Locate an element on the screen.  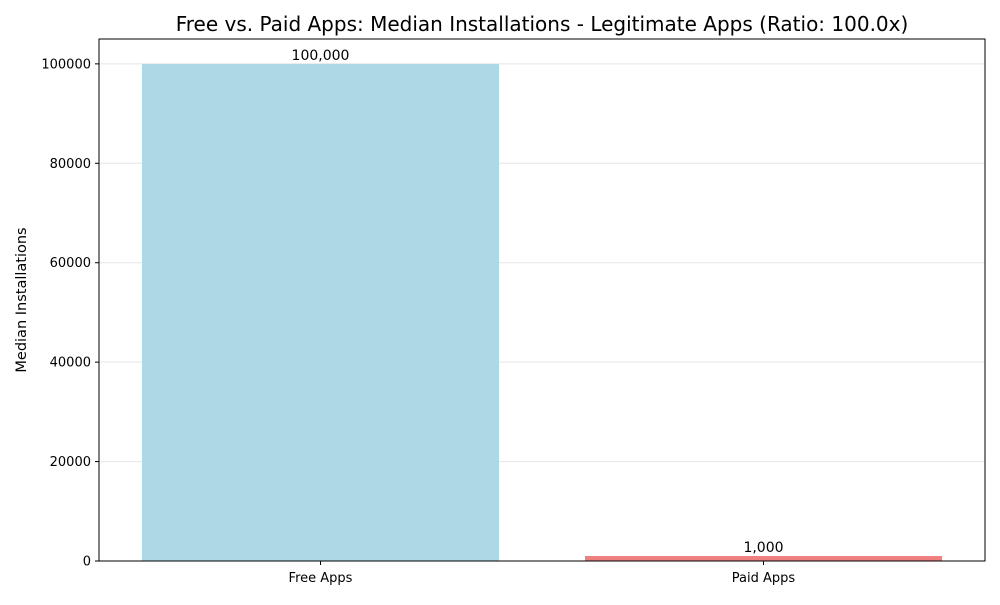
y-tick-label: 60000 is located at coordinates (70, 263).